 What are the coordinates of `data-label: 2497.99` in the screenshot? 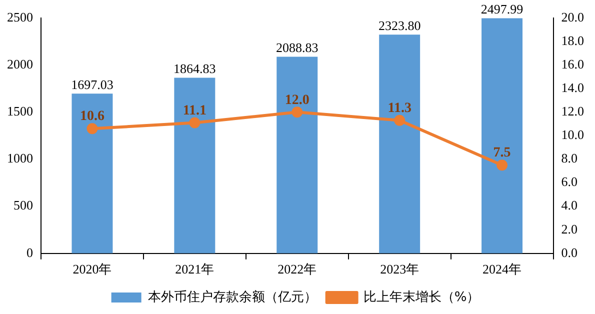 It's located at (502, 9).